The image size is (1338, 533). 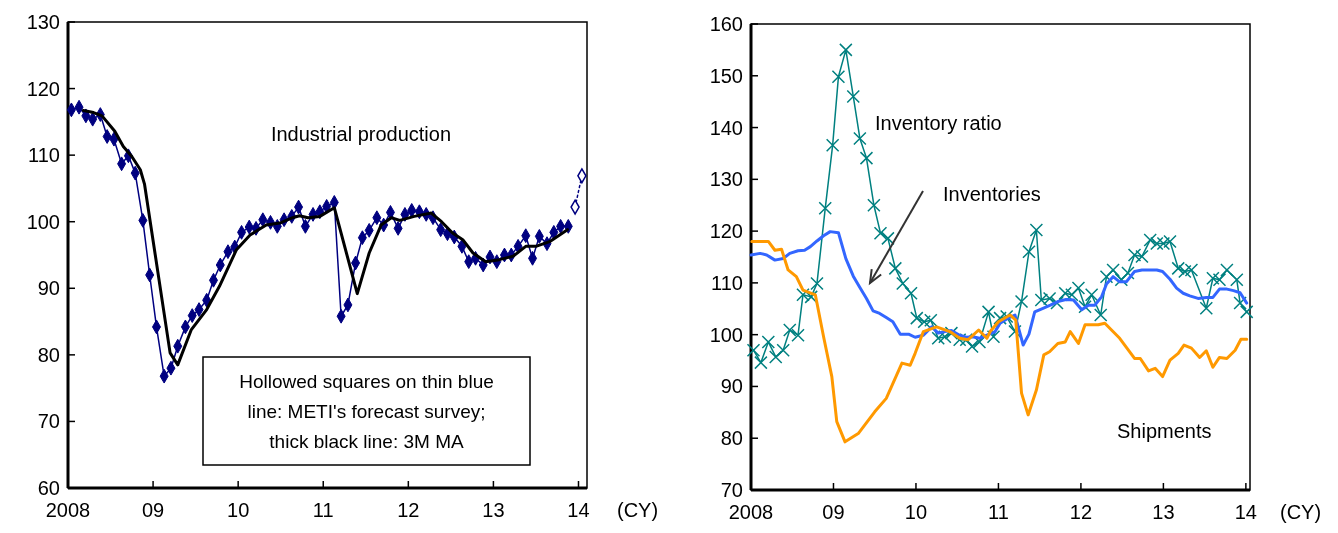 What do you see at coordinates (48, 488) in the screenshot?
I see `y-tick-label: 60` at bounding box center [48, 488].